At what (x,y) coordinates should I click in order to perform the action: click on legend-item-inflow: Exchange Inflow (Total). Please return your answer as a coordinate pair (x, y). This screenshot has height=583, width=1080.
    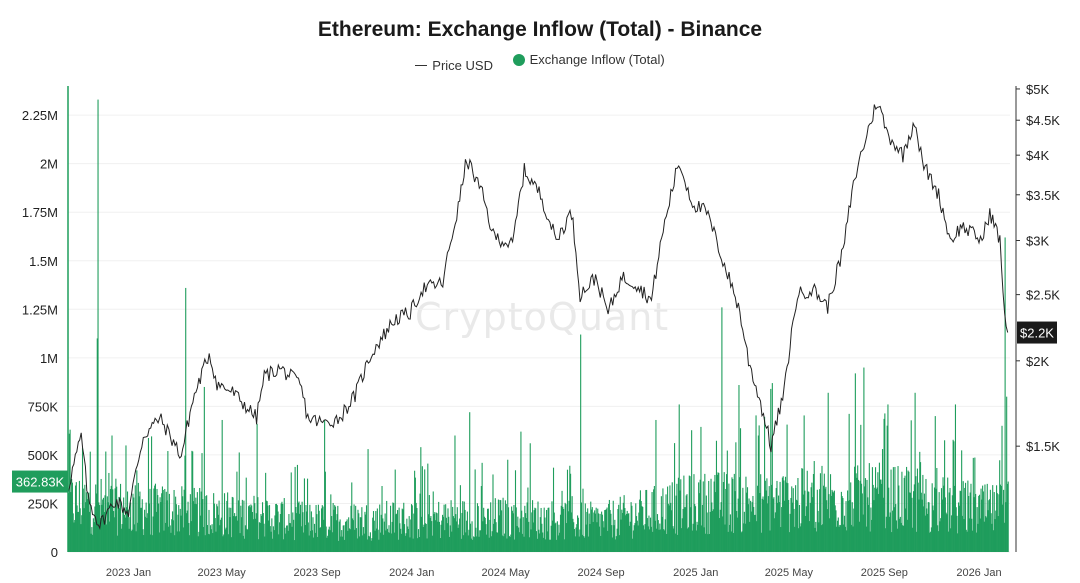
    Looking at the image, I should click on (588, 59).